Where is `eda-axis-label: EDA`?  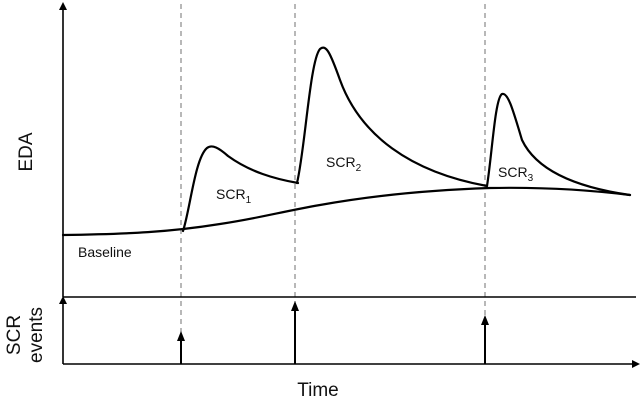
eda-axis-label: EDA is located at coordinates (26, 151).